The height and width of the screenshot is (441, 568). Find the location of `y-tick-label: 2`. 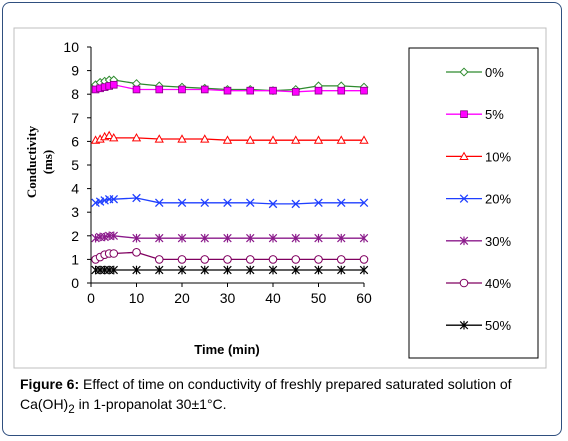

y-tick-label: 2 is located at coordinates (75, 236).